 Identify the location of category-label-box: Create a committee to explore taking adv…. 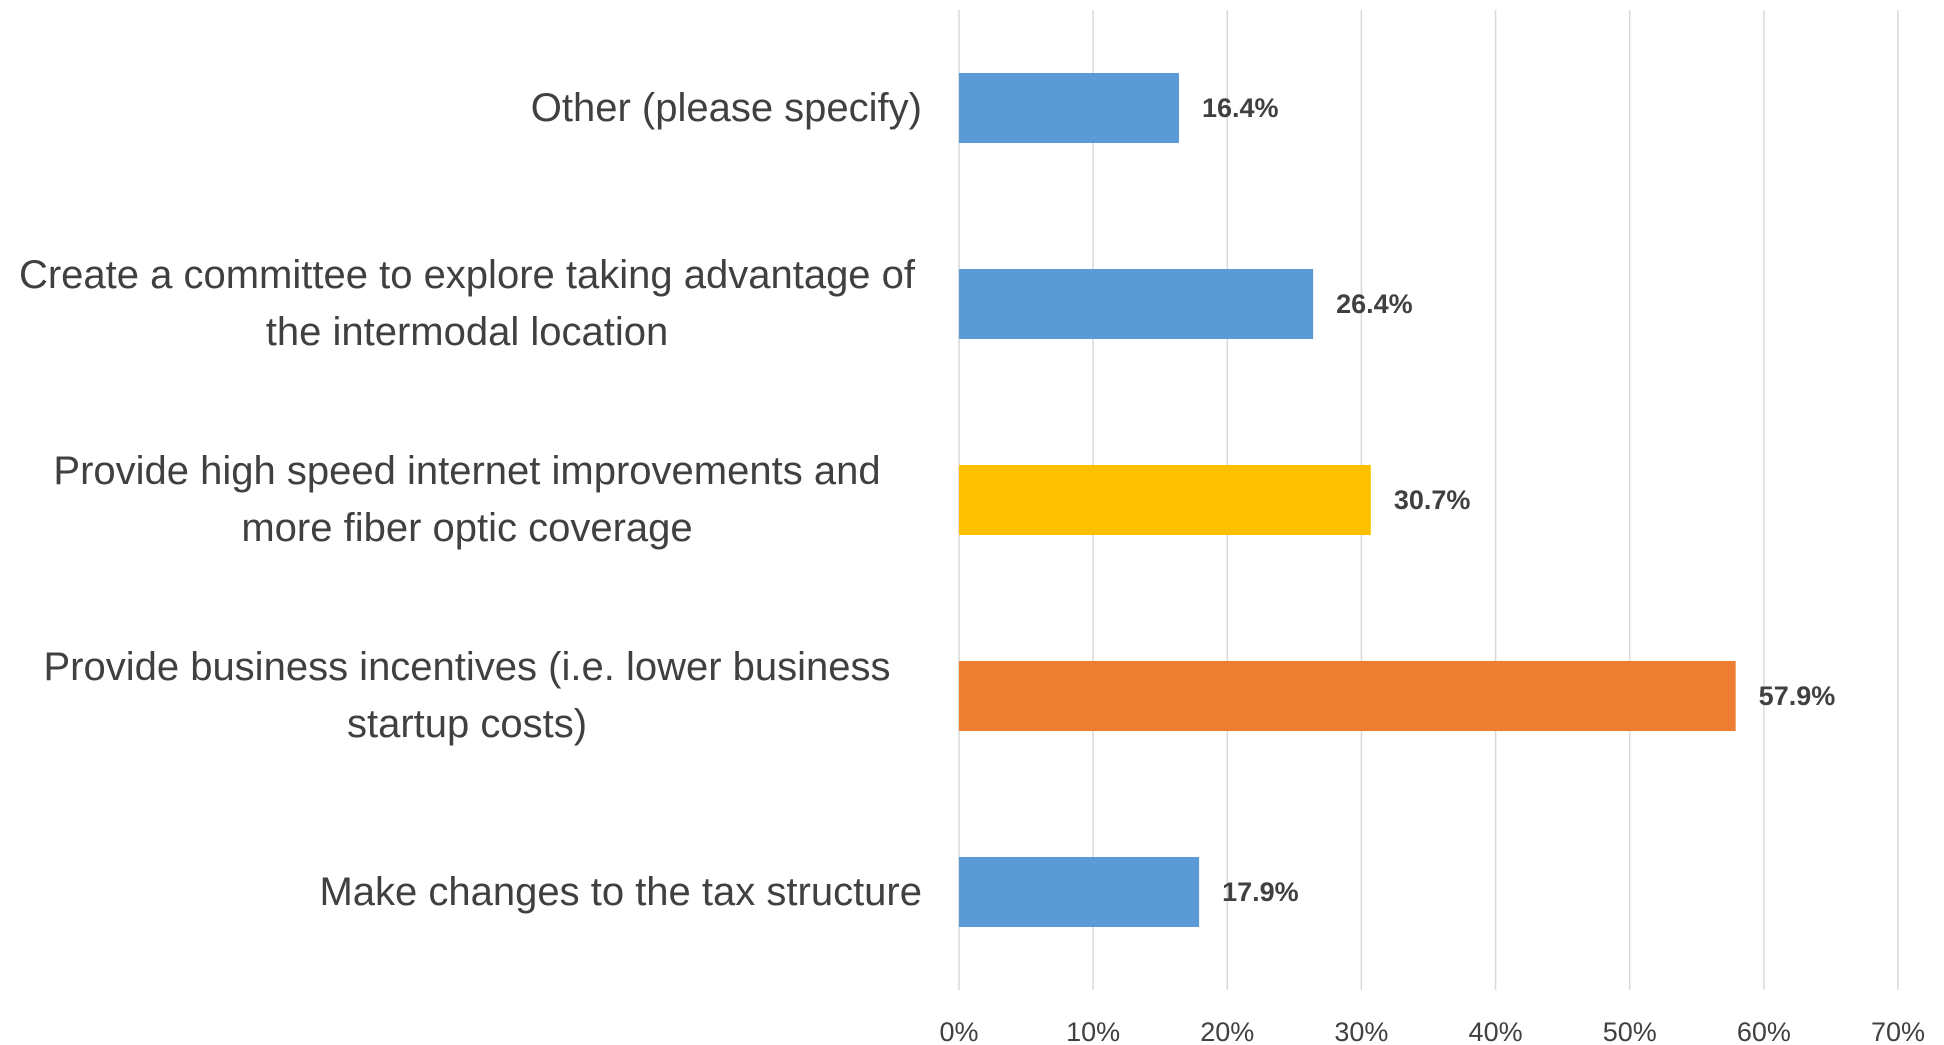
(461, 304).